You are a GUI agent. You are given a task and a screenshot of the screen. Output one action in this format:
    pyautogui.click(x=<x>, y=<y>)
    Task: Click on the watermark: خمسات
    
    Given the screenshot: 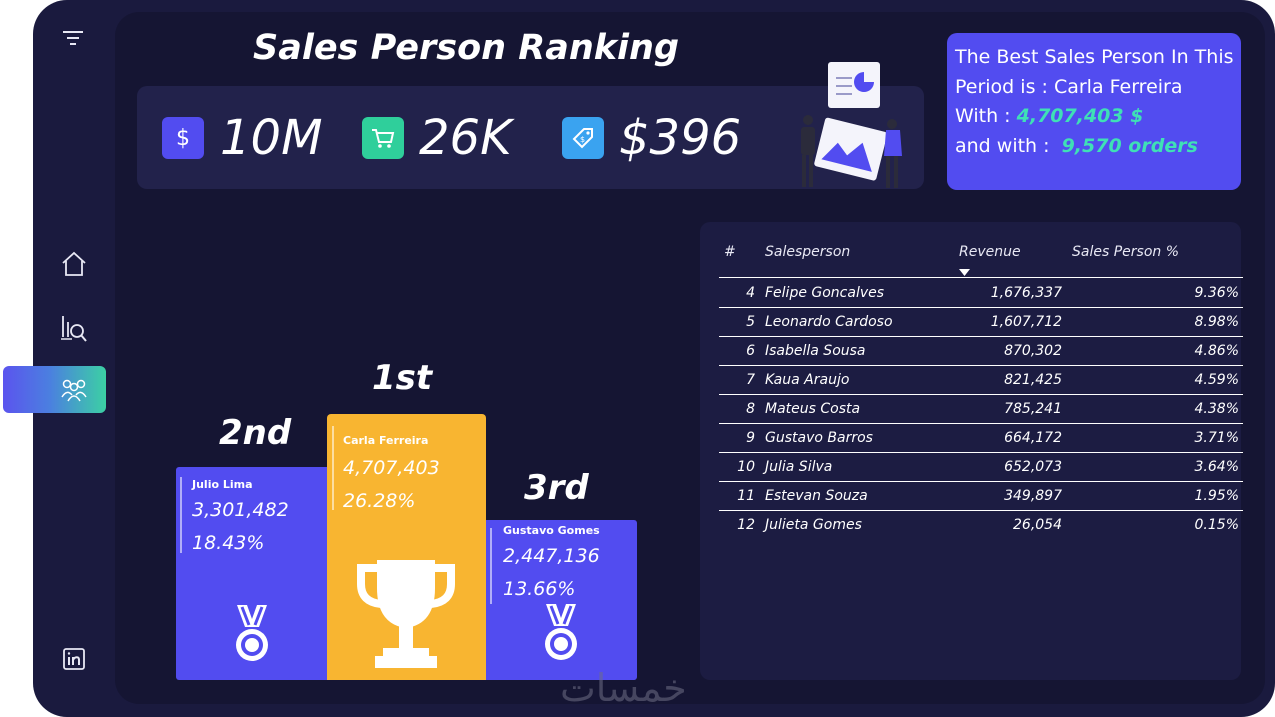 What is the action you would take?
    pyautogui.click(x=623, y=688)
    